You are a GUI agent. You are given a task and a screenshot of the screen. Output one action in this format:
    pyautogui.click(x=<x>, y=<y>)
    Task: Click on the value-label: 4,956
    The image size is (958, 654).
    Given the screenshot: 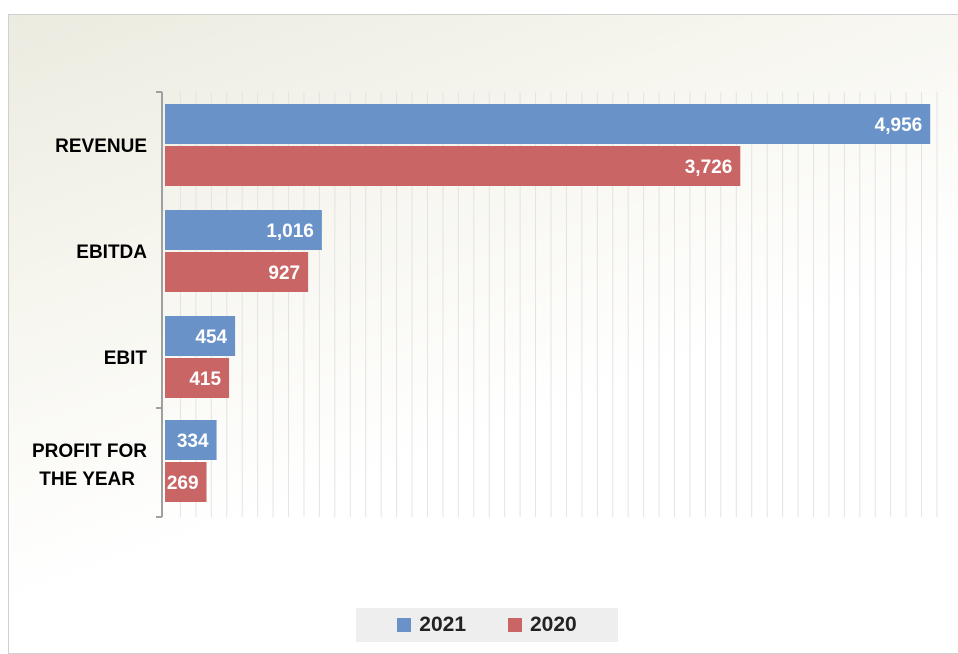 What is the action you would take?
    pyautogui.click(x=899, y=125)
    